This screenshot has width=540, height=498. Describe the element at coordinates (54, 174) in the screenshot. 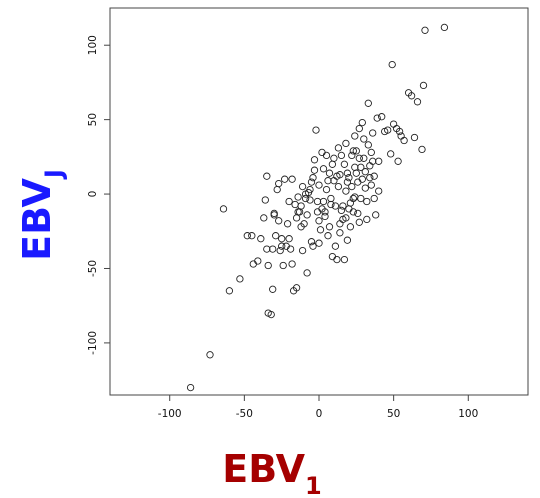

I see `y-axis-label-subscript: J` at that location.